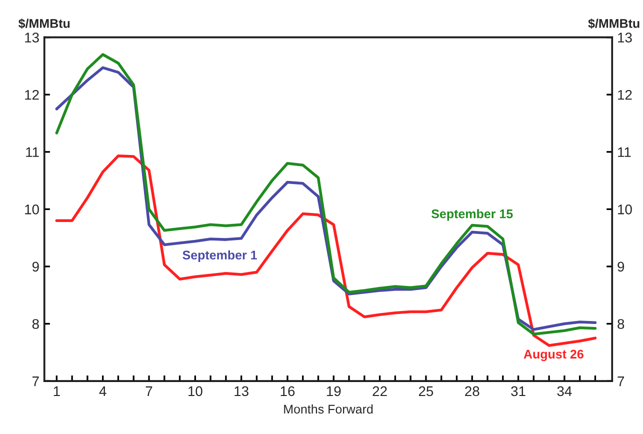  What do you see at coordinates (625, 209) in the screenshot?
I see `y2-tick-label: 10` at bounding box center [625, 209].